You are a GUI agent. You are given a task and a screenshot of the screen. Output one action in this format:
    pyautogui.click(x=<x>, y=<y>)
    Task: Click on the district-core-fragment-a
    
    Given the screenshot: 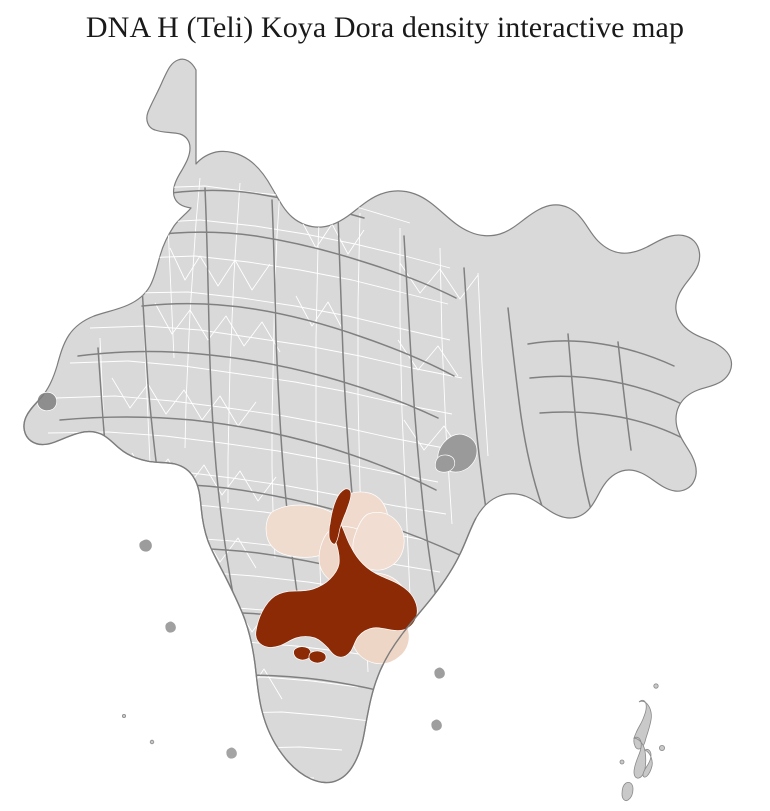 What is the action you would take?
    pyautogui.click(x=302, y=653)
    